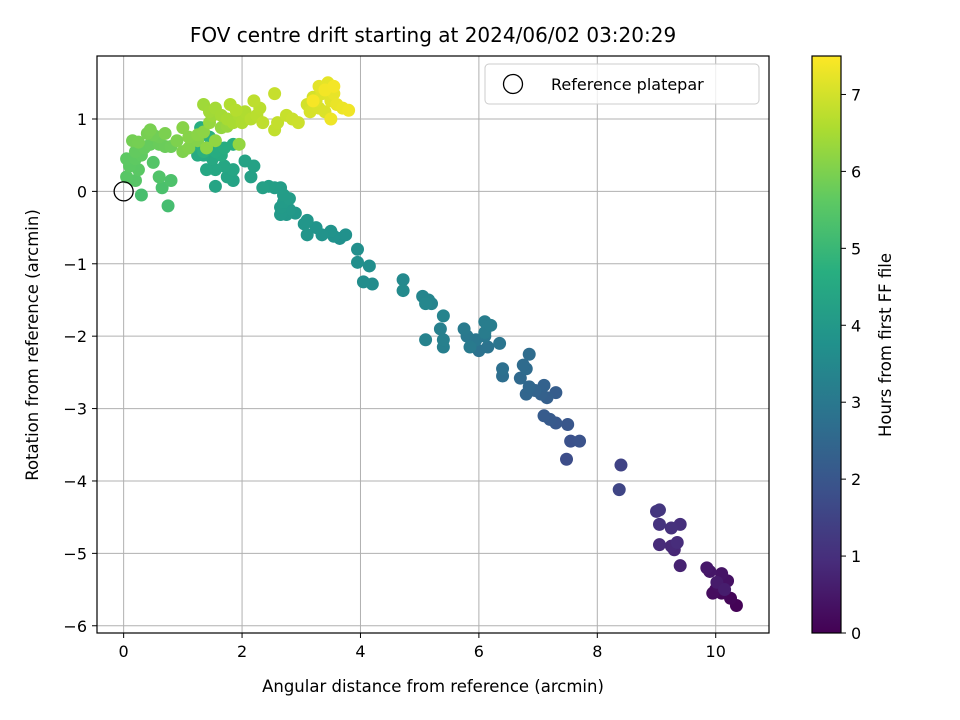 The width and height of the screenshot is (960, 720). I want to click on y-tick-label: −3, so click(75, 409).